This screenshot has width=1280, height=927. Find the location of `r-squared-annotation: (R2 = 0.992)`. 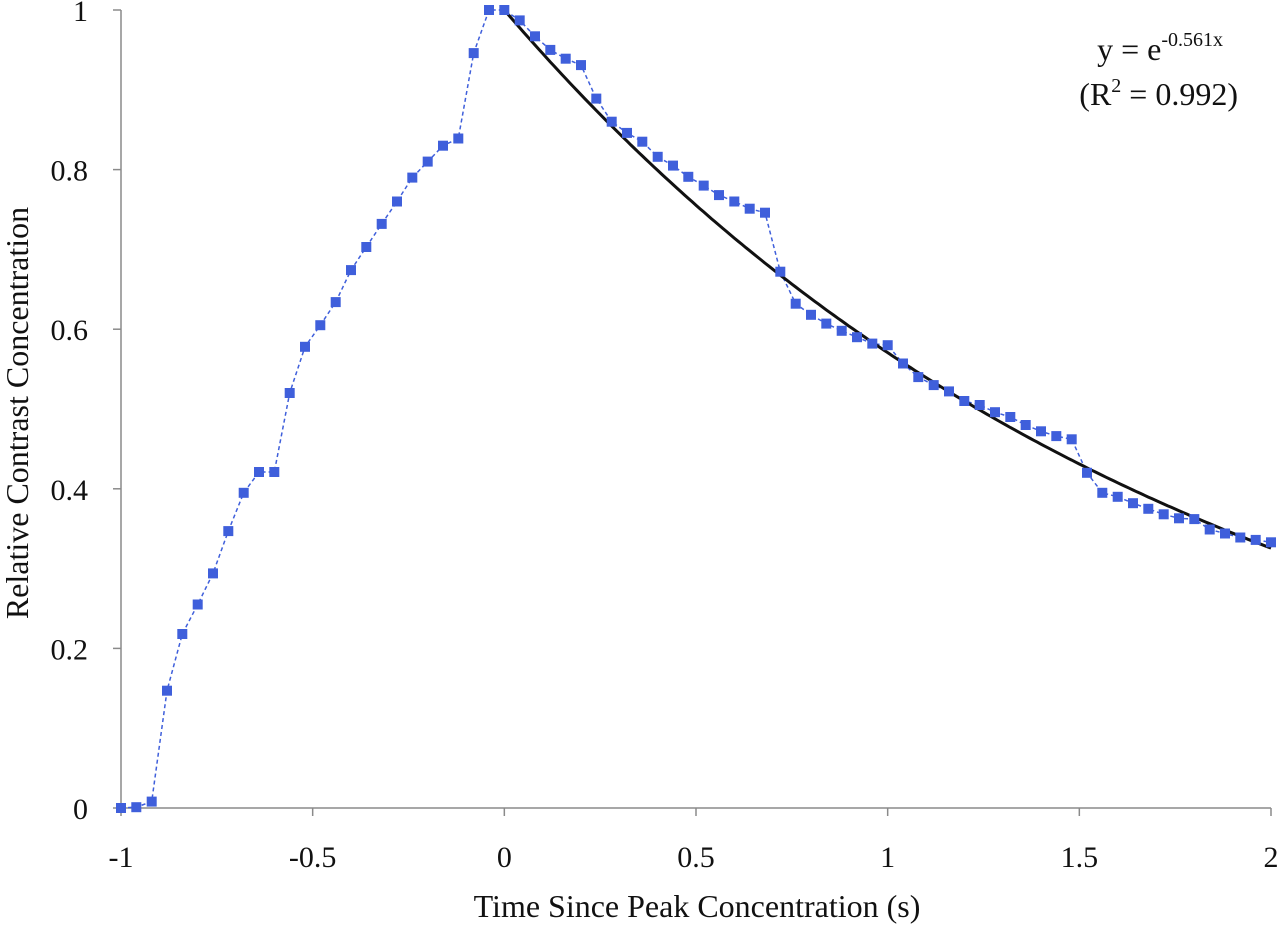

r-squared-annotation: (R2 = 0.992) is located at coordinates (1158, 93).